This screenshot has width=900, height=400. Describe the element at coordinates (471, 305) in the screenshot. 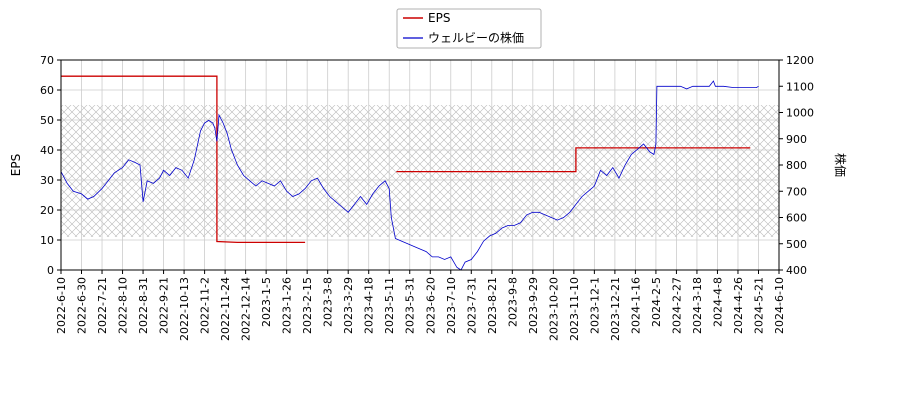

I see `x-tick-label: 2023-7-31` at that location.